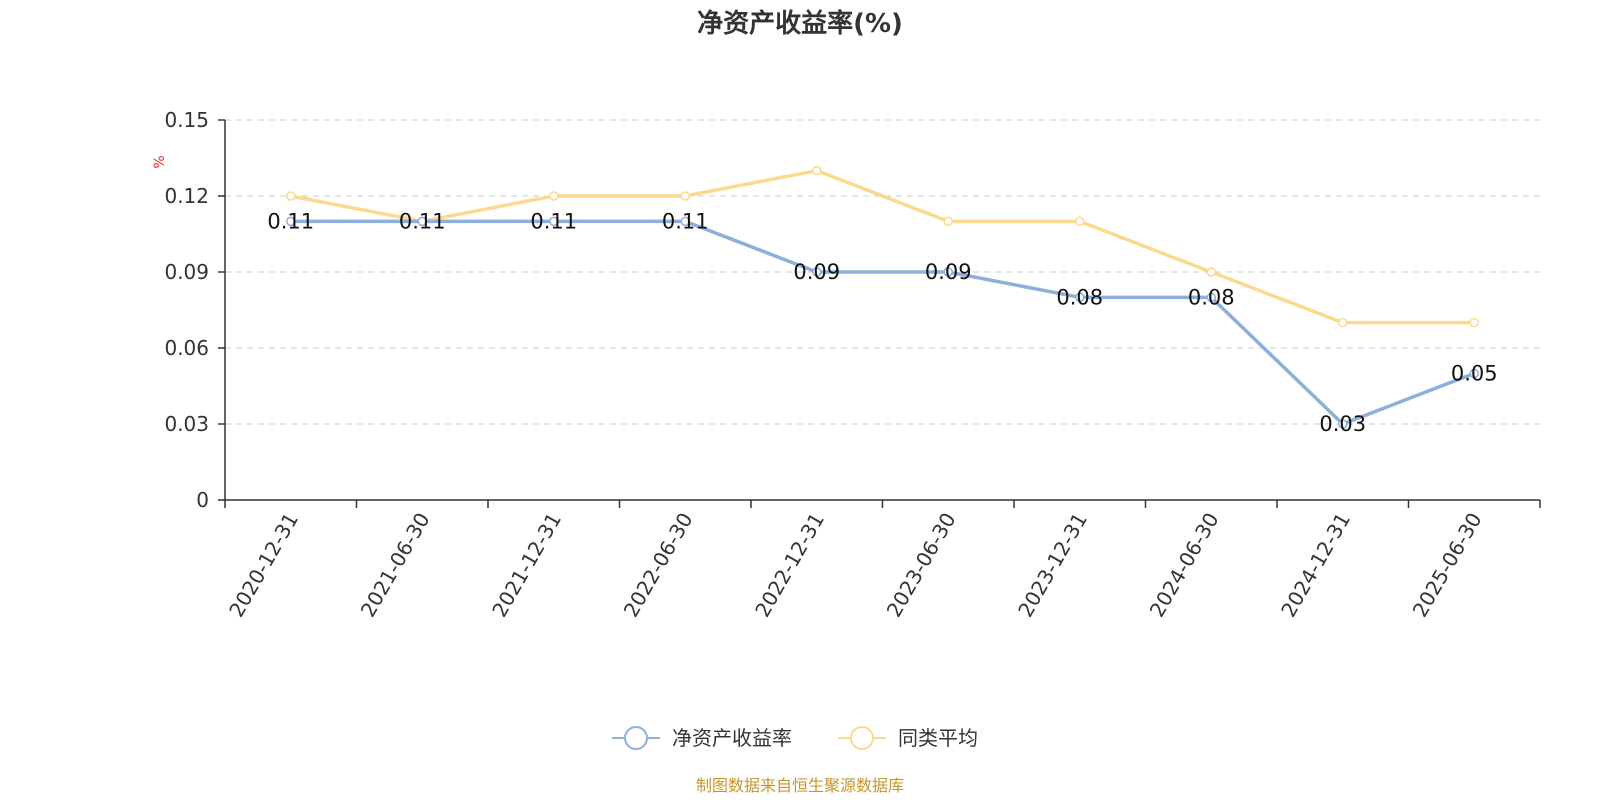 This screenshot has width=1600, height=800. What do you see at coordinates (800, 785) in the screenshot?
I see `source-note: 制图数据来自恒生聚源数据库` at bounding box center [800, 785].